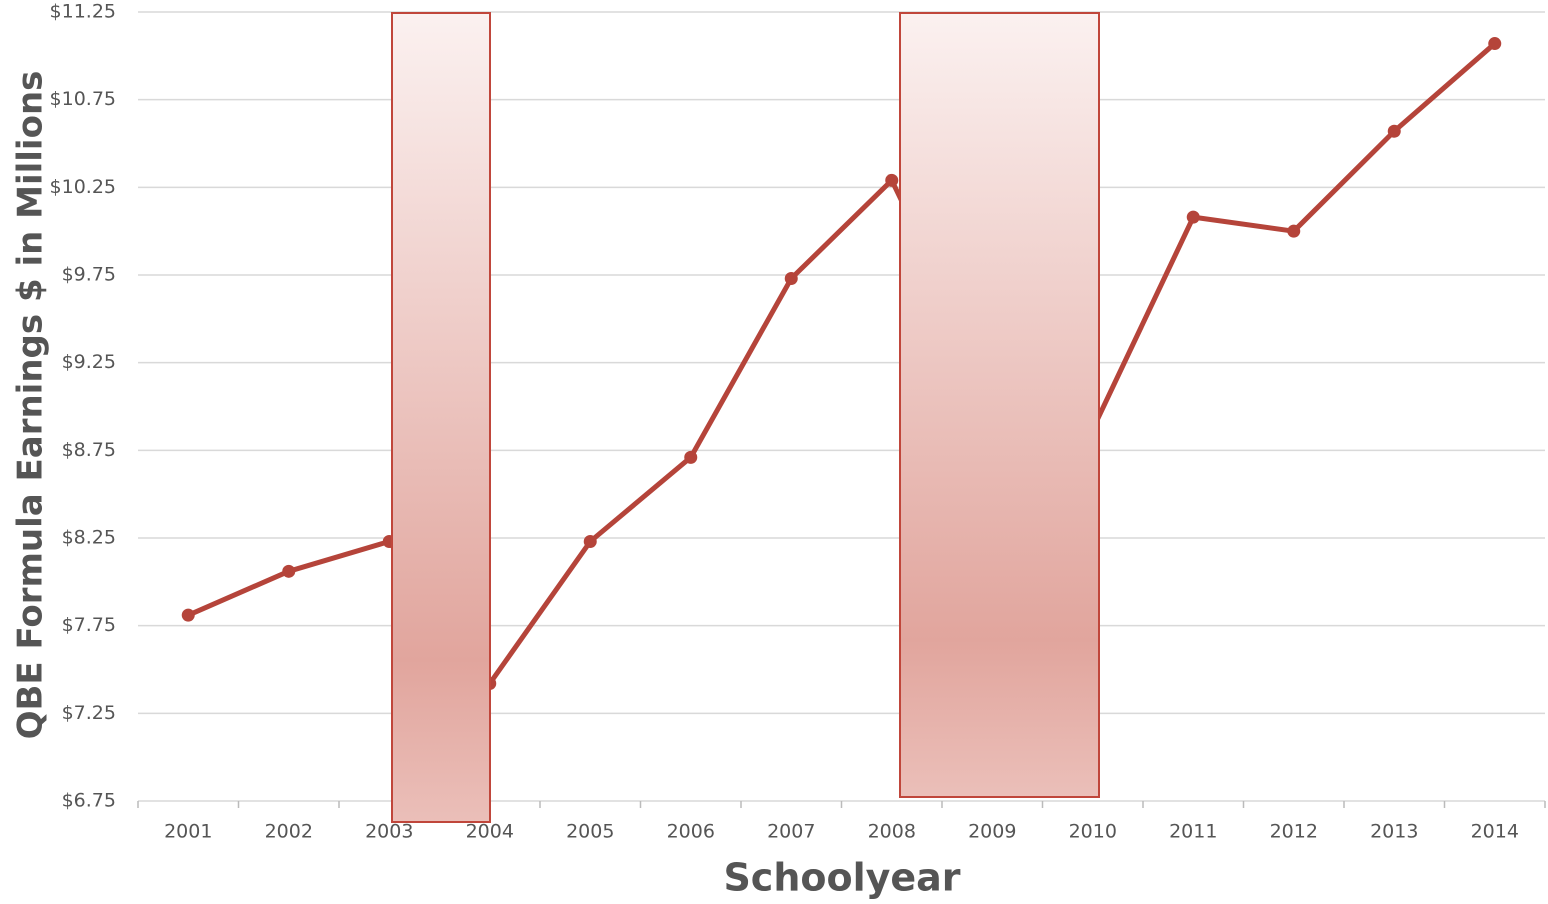 The image size is (1548, 904). What do you see at coordinates (83, 187) in the screenshot?
I see `y-tick-label: $10.25` at bounding box center [83, 187].